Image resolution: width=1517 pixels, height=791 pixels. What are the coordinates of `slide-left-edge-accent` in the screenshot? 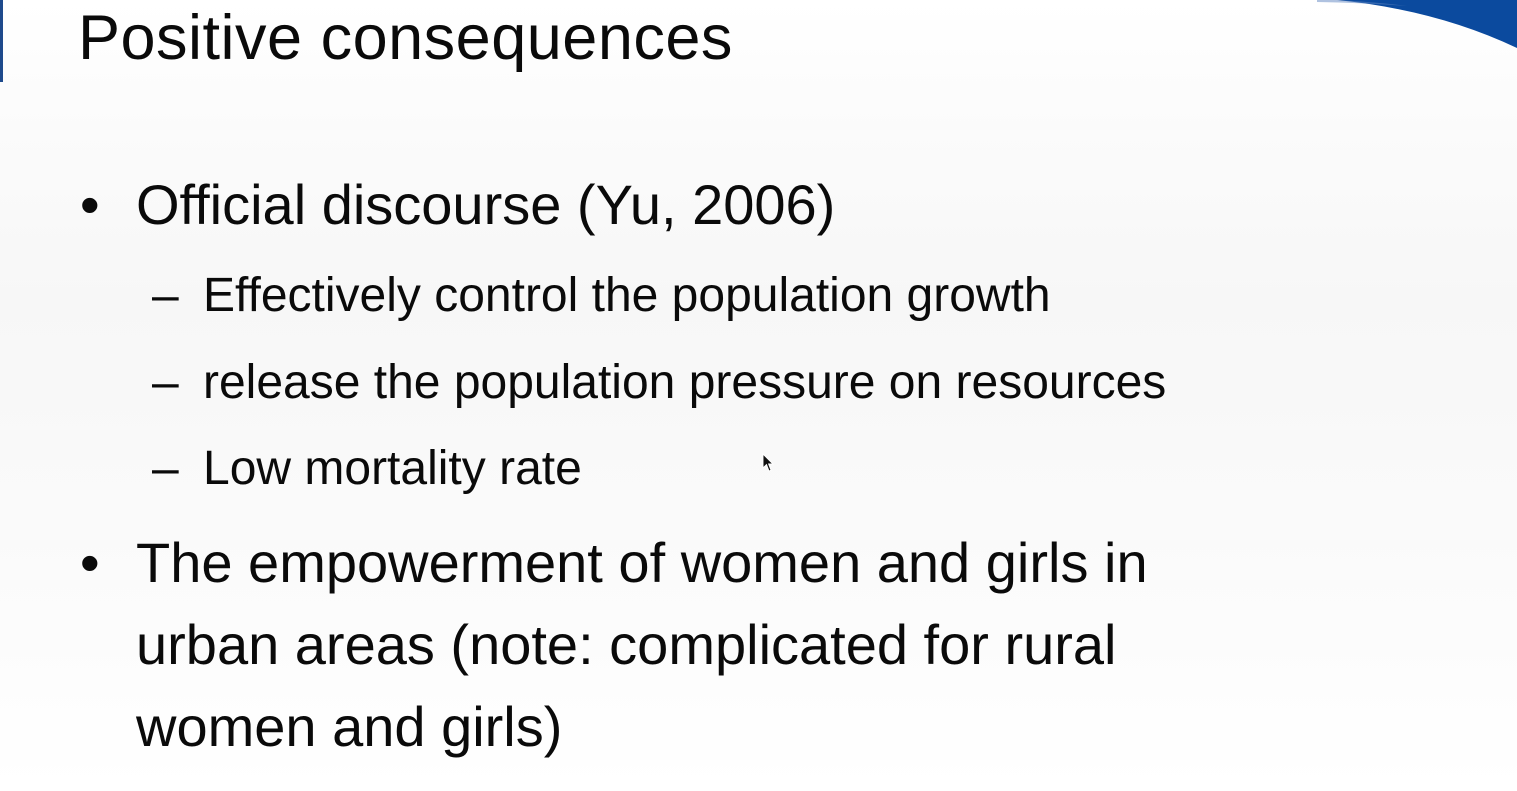 It's located at (1, 41).